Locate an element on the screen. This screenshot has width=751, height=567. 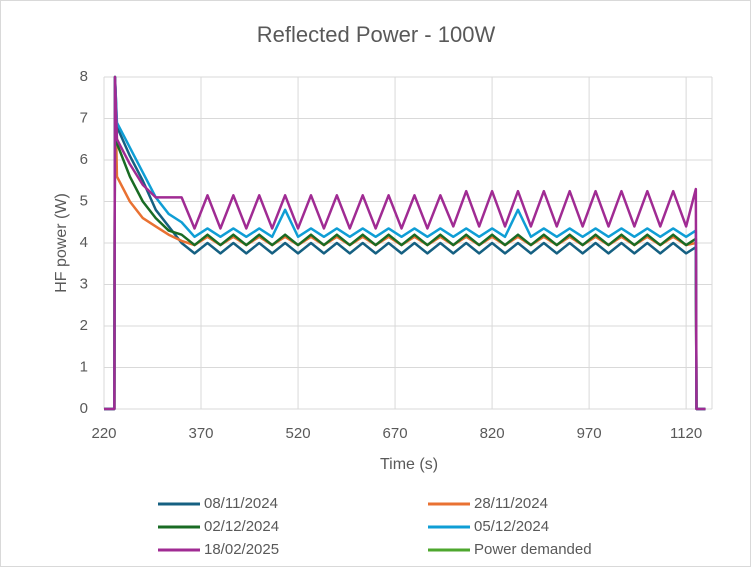
x-tick-label: 220 is located at coordinates (103, 433).